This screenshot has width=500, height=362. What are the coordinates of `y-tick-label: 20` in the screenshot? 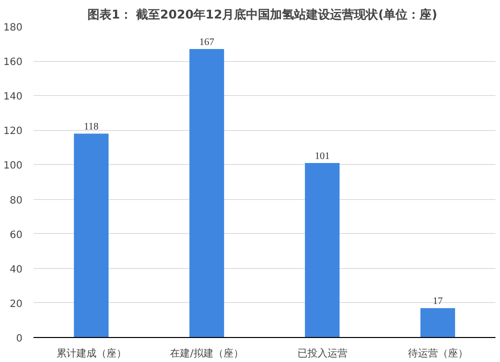 It's located at (16, 304).